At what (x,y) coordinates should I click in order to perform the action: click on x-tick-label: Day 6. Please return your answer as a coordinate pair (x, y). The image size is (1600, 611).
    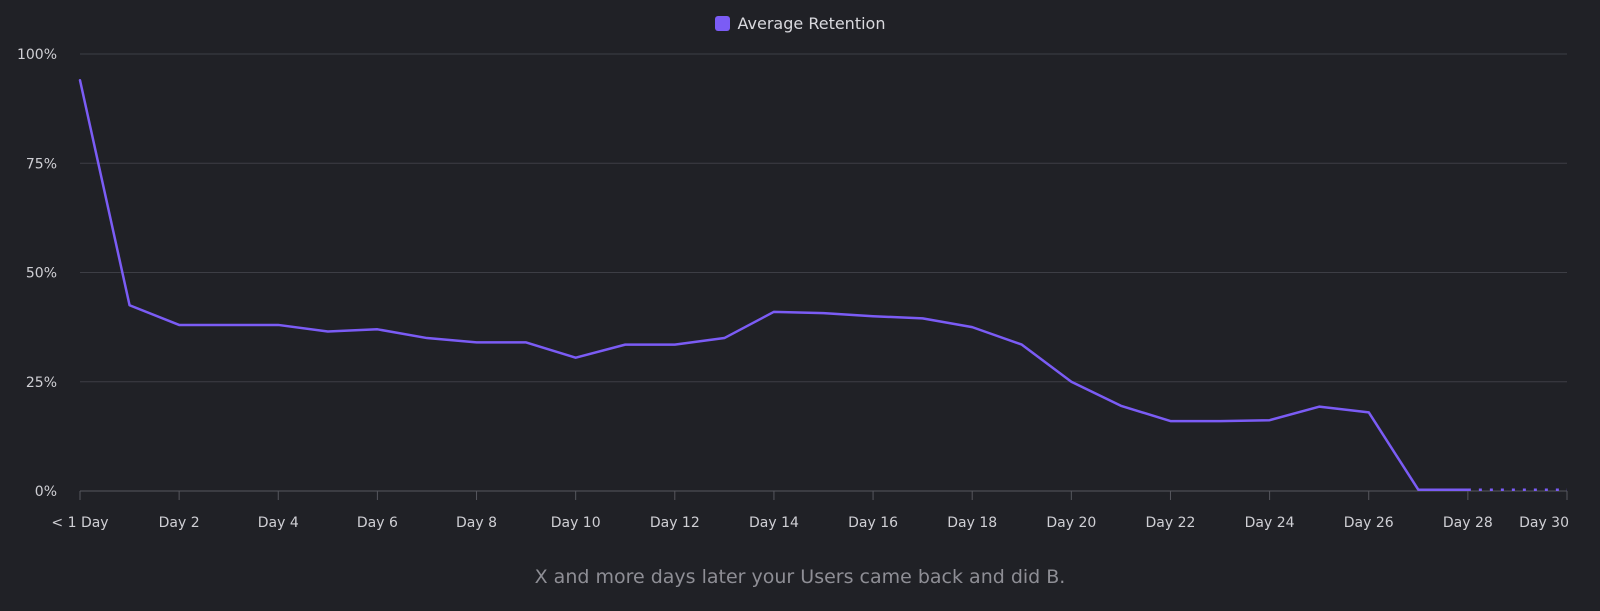
    Looking at the image, I should click on (377, 523).